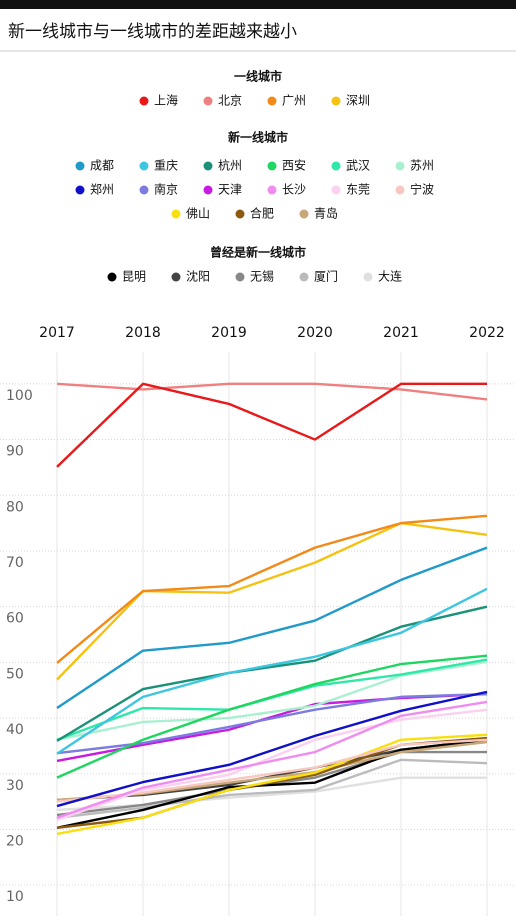 The width and height of the screenshot is (516, 916). I want to click on y-tick-label: 20, so click(15, 841).